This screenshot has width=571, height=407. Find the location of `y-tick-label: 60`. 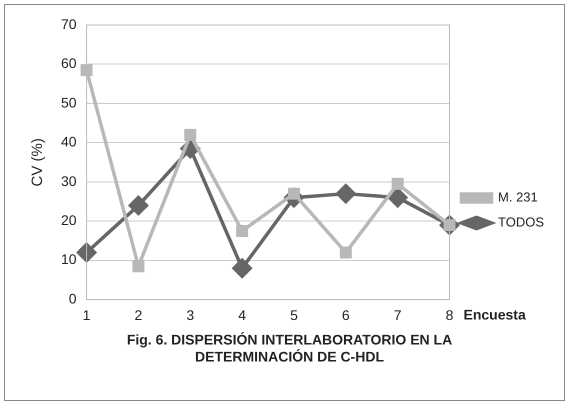

y-tick-label: 60 is located at coordinates (68, 63).